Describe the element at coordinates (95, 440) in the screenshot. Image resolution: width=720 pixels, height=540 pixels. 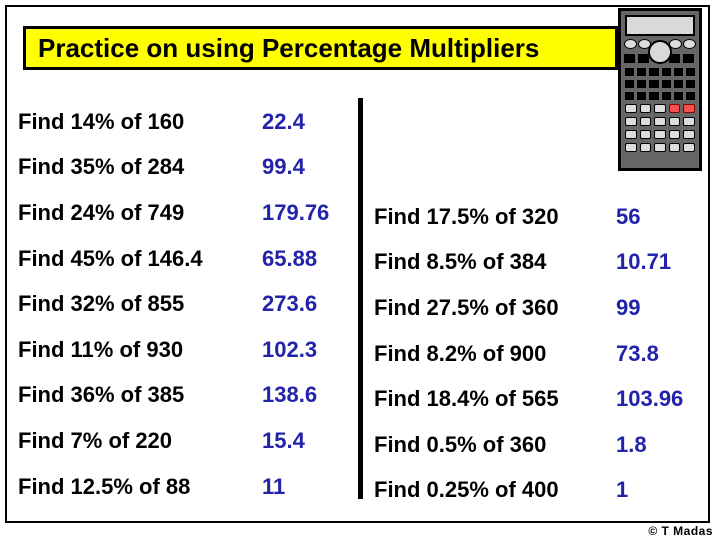
I see `problem-question: Find 7% of 220` at that location.